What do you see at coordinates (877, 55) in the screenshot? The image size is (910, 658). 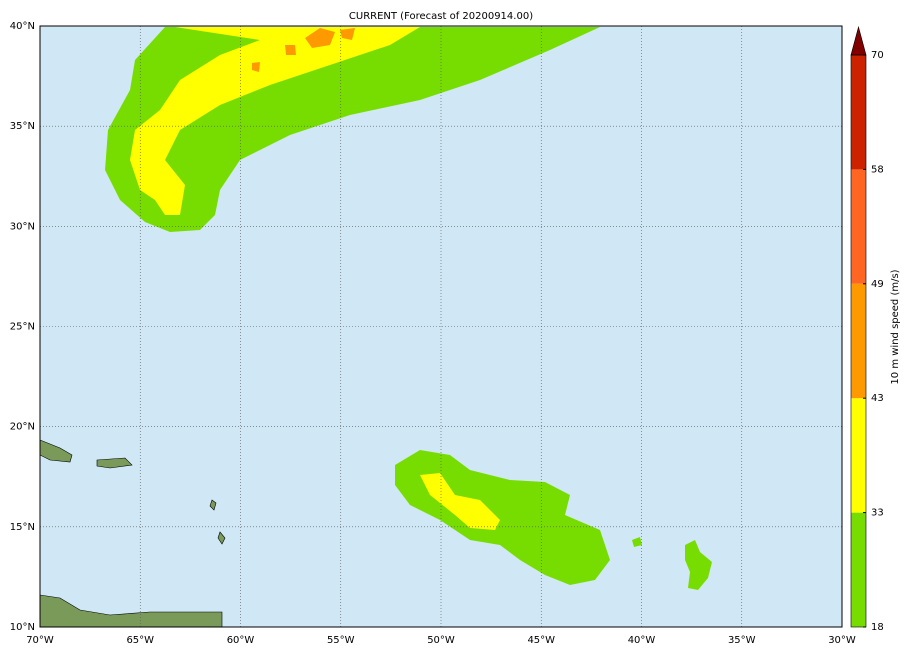 I see `colorbar-tick-label: 70` at bounding box center [877, 55].